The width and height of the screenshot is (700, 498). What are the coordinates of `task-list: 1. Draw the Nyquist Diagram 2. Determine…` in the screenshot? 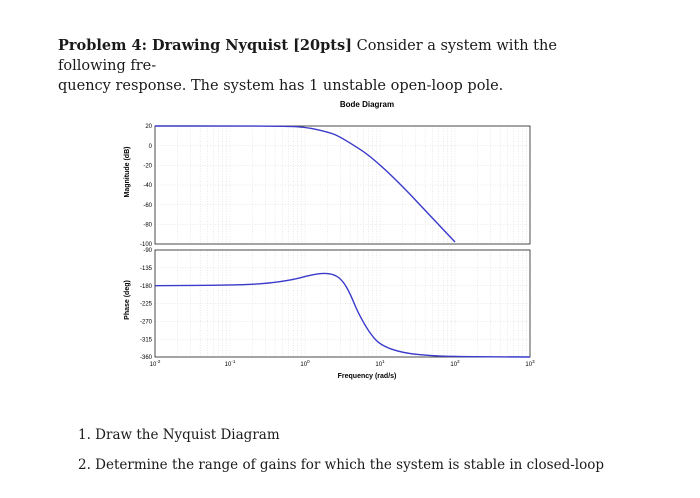 It's located at (341, 450).